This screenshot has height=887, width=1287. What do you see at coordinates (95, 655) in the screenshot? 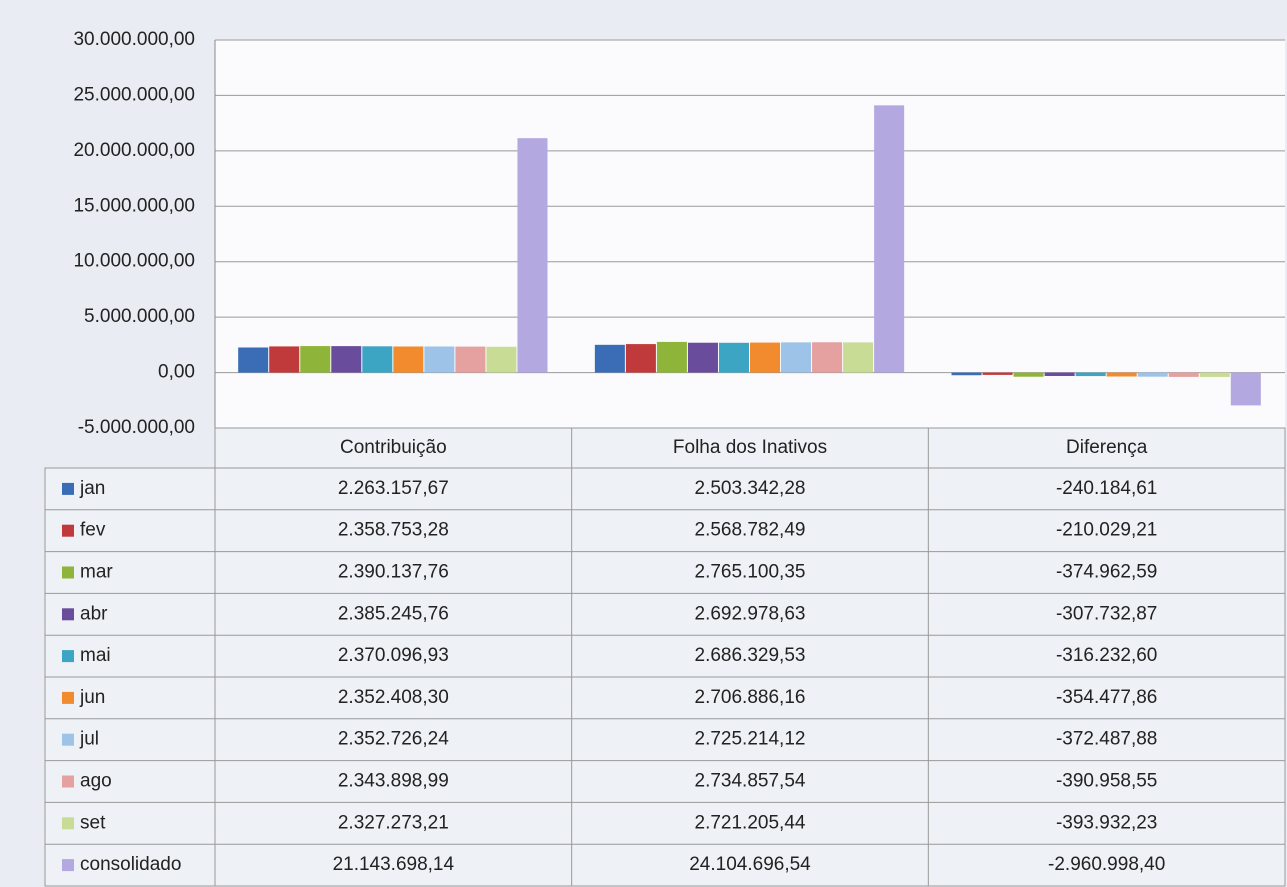
I see `legend-label: mai` at bounding box center [95, 655].